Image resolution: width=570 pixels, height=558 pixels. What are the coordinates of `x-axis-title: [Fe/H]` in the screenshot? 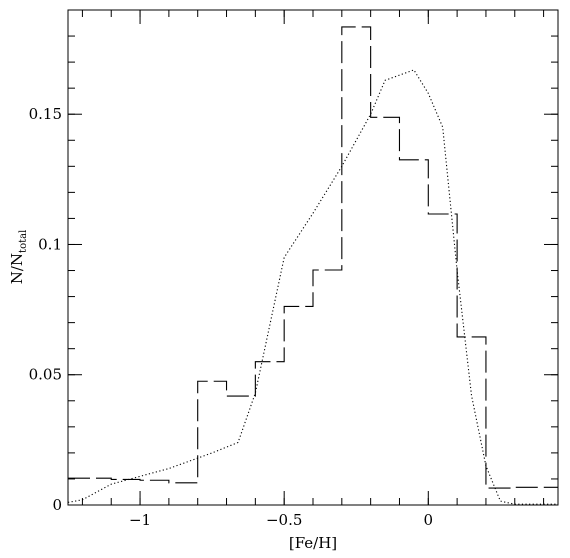 It's located at (313, 543).